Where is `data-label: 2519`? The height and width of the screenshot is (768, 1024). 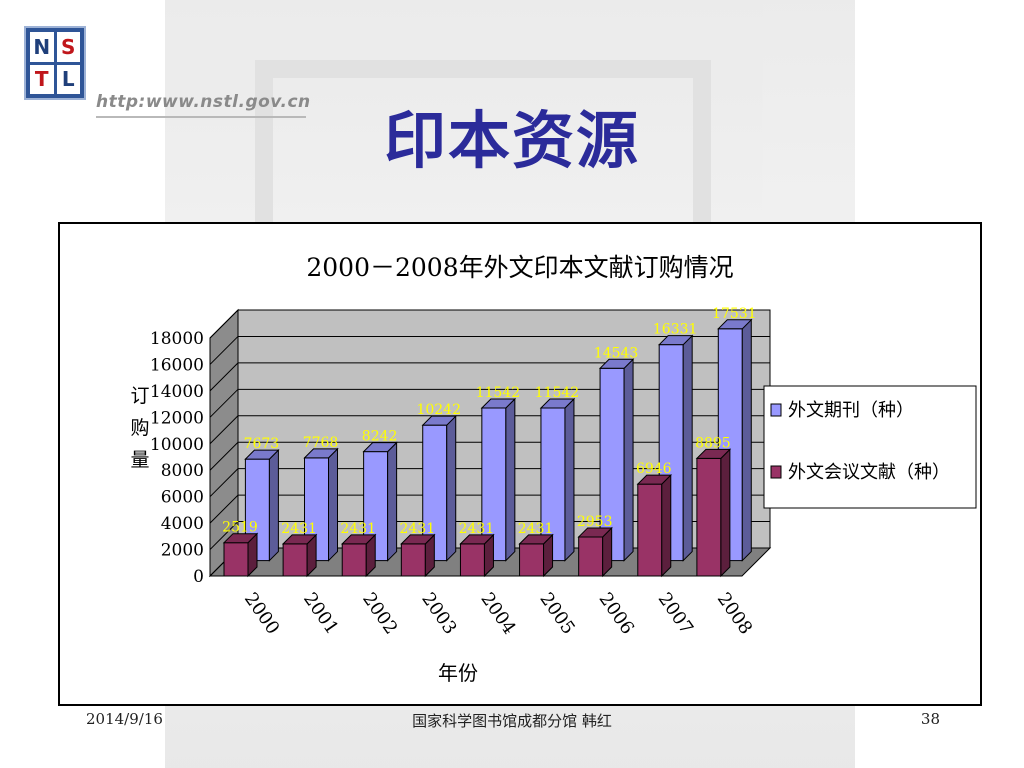
data-label: 2519 is located at coordinates (240, 528).